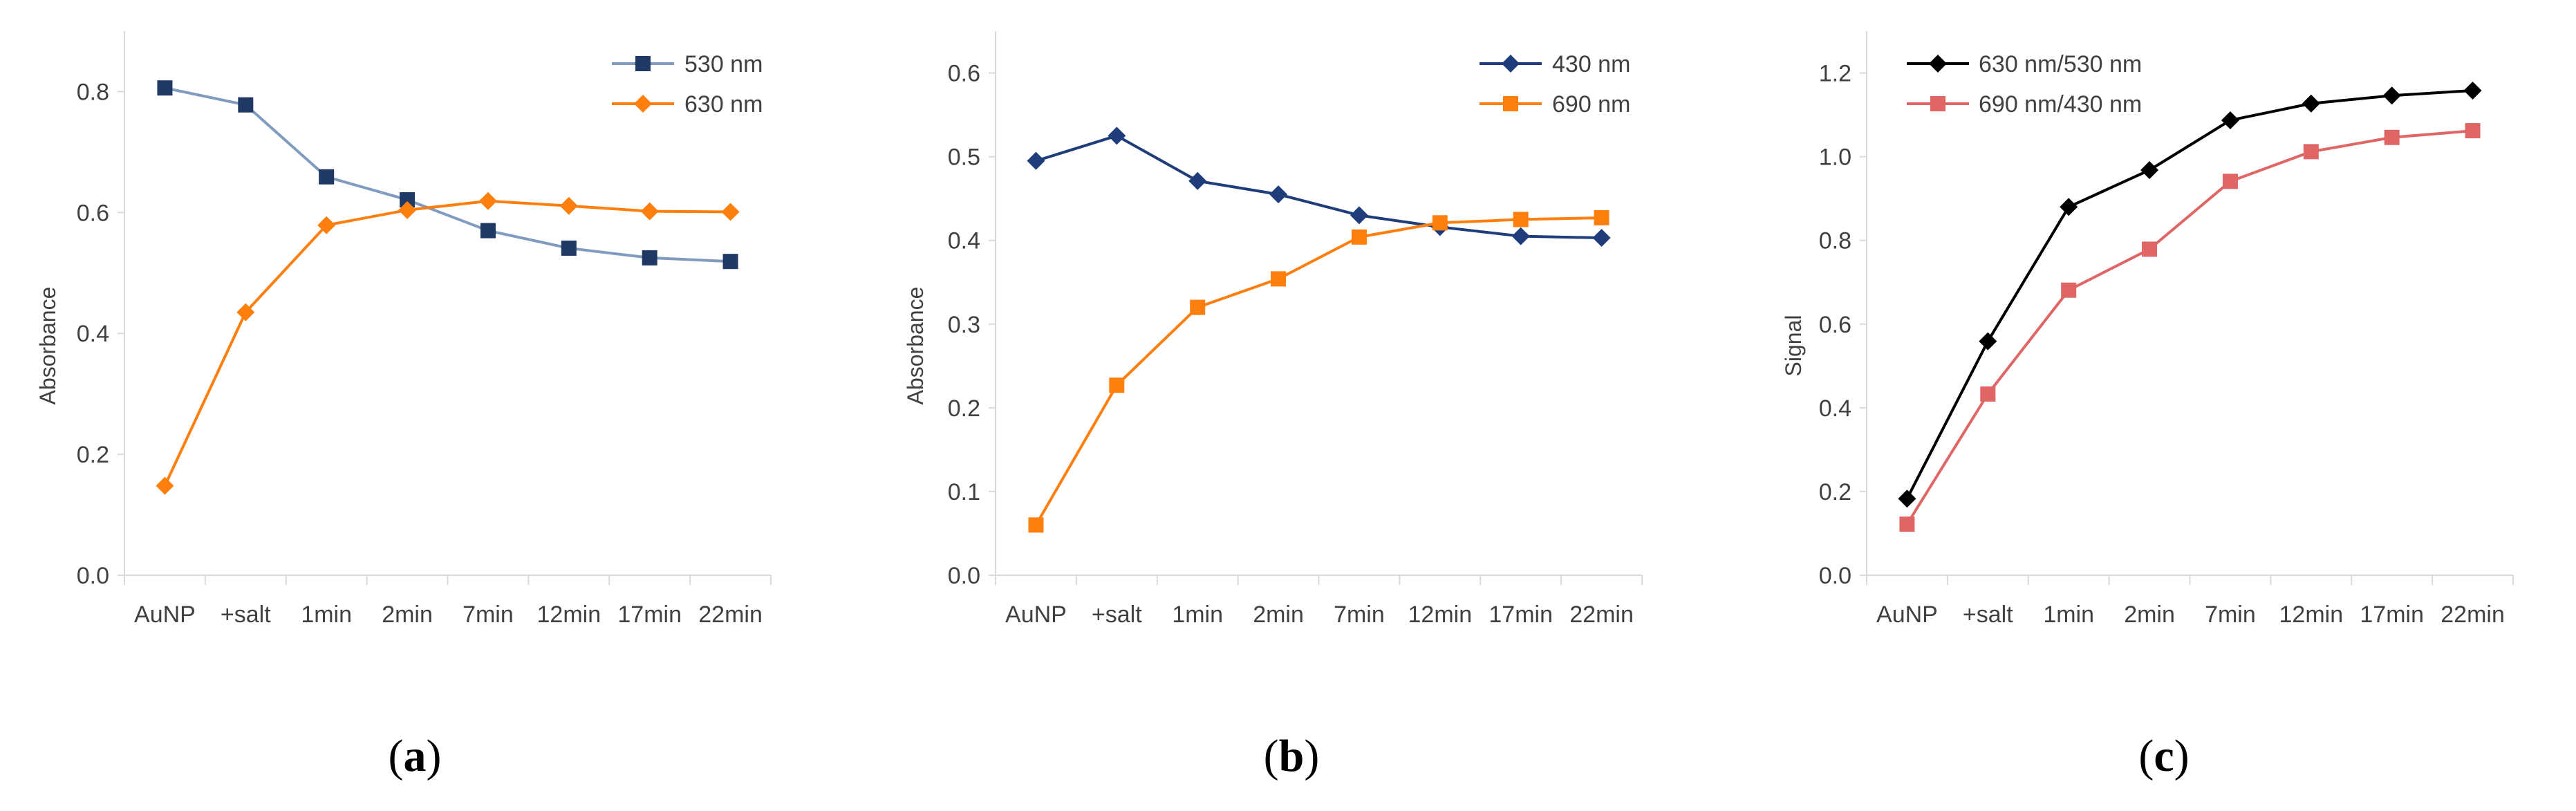  I want to click on chart-c-ytick-label: 0.2, so click(1835, 492).